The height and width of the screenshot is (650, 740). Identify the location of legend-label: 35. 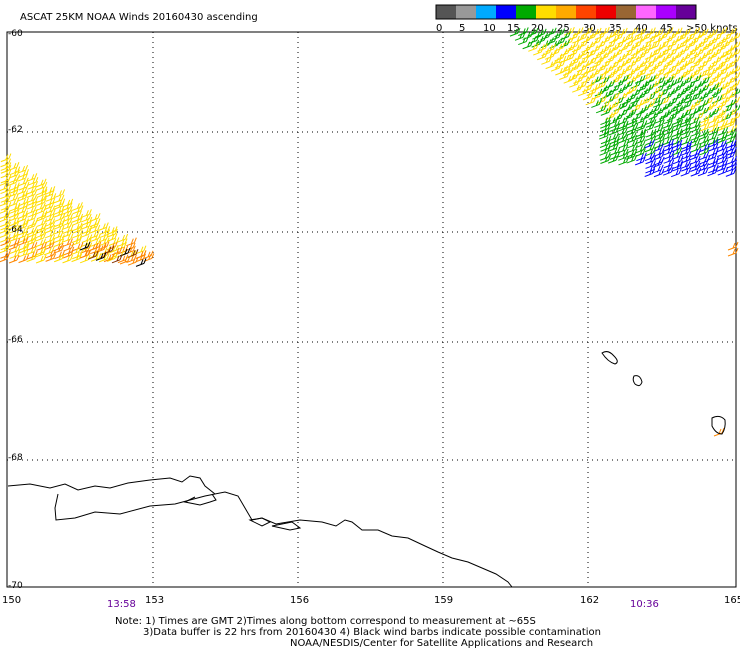
(615, 28).